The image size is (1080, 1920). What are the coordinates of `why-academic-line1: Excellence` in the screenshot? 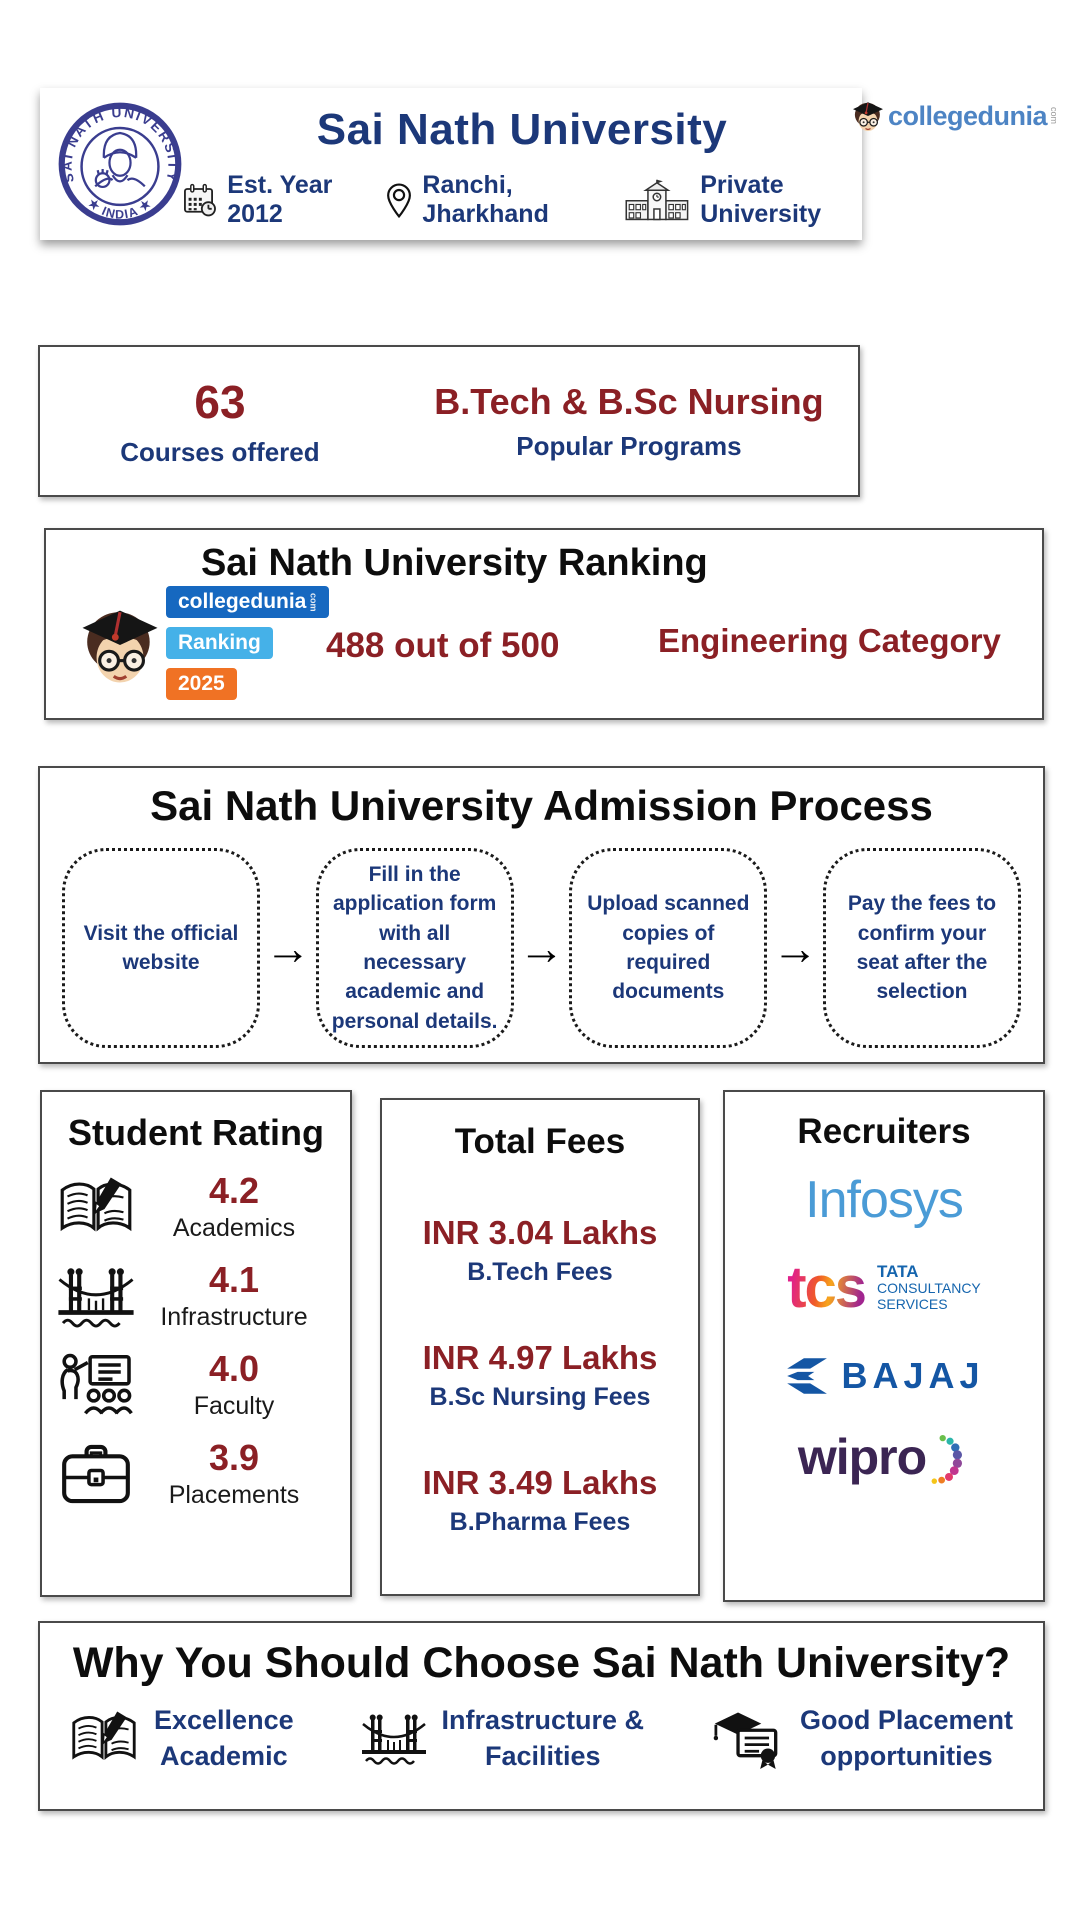 It's located at (224, 1720).